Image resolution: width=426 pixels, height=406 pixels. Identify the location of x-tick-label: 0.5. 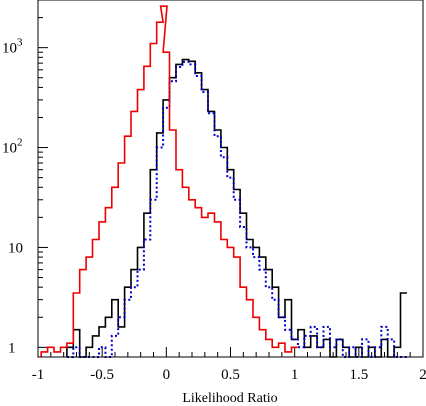
(230, 375).